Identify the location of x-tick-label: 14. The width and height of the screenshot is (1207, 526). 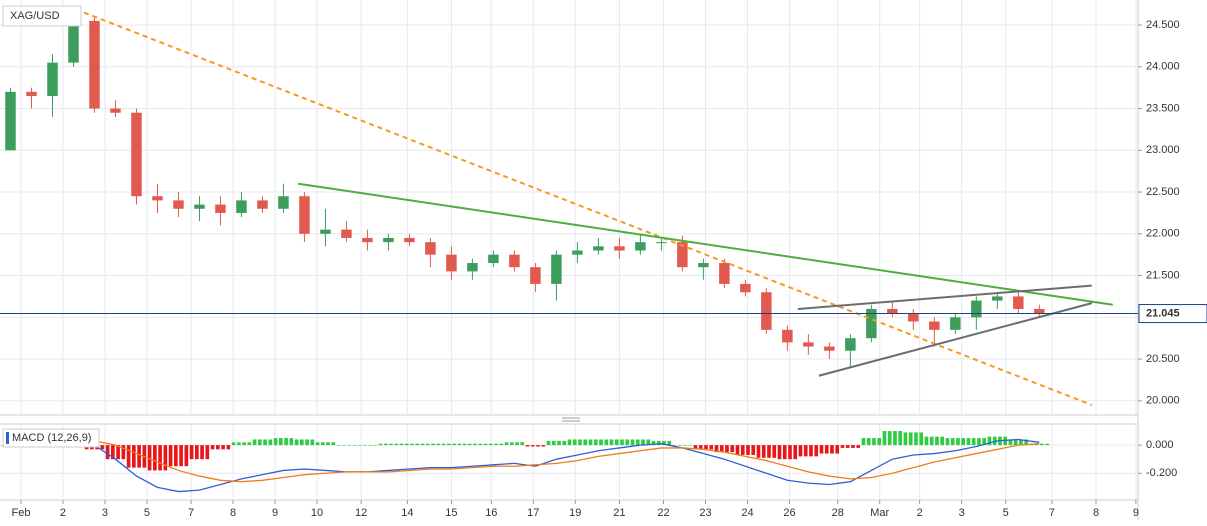
(407, 513).